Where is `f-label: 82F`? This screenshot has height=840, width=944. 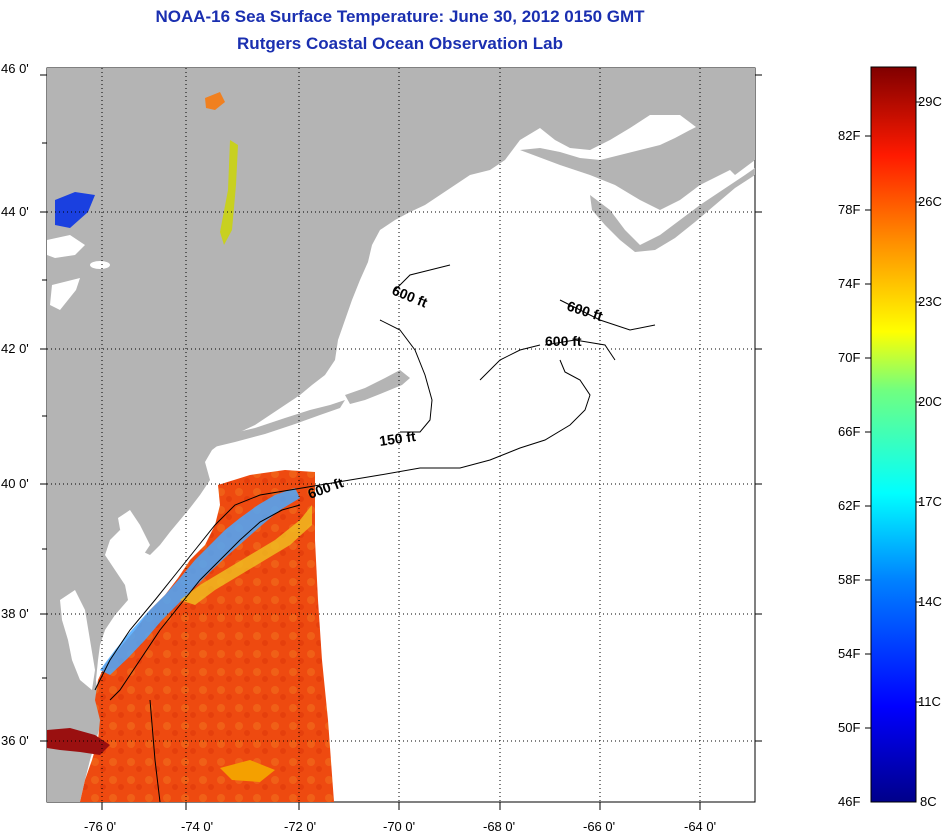
f-label: 82F is located at coordinates (849, 135).